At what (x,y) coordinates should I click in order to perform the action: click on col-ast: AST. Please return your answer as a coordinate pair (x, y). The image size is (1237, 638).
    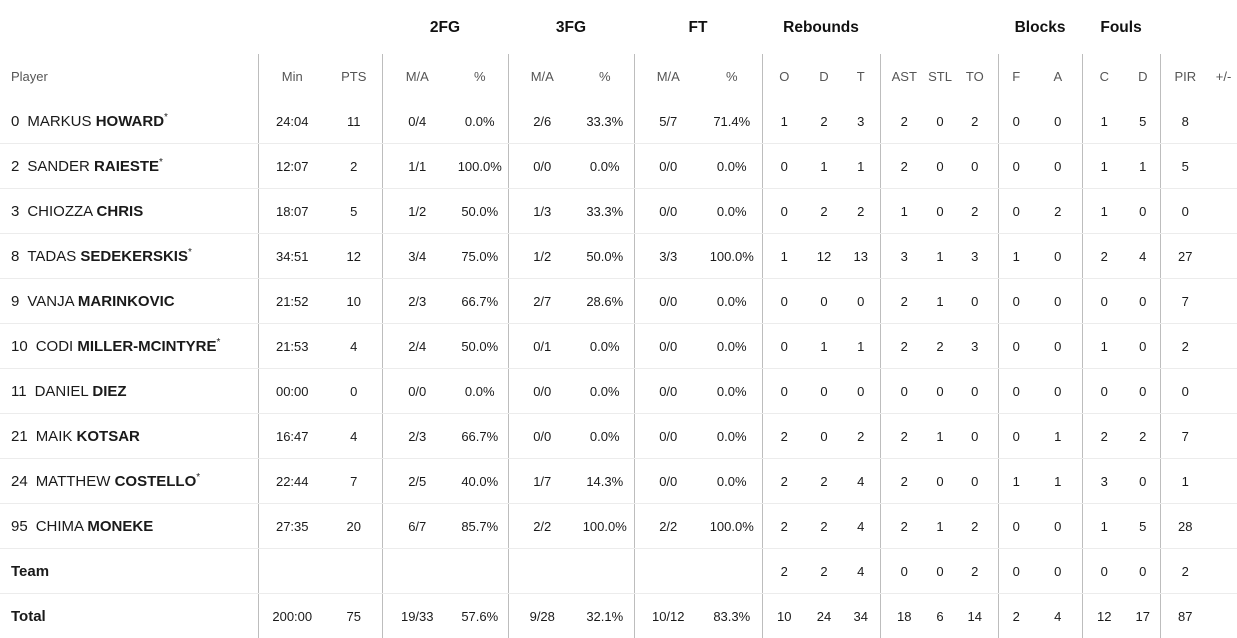
    Looking at the image, I should click on (904, 76).